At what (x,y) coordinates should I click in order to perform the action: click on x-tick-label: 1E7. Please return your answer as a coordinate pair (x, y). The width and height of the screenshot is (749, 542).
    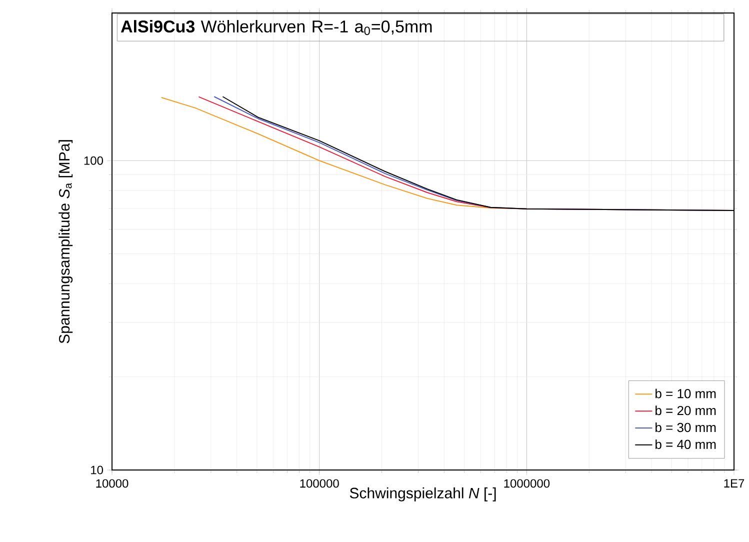
    Looking at the image, I should click on (734, 483).